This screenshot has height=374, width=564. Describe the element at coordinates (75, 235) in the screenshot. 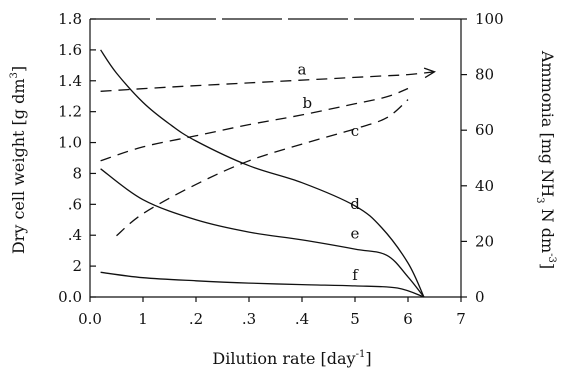

I see `y-left-tick-label: .4` at that location.